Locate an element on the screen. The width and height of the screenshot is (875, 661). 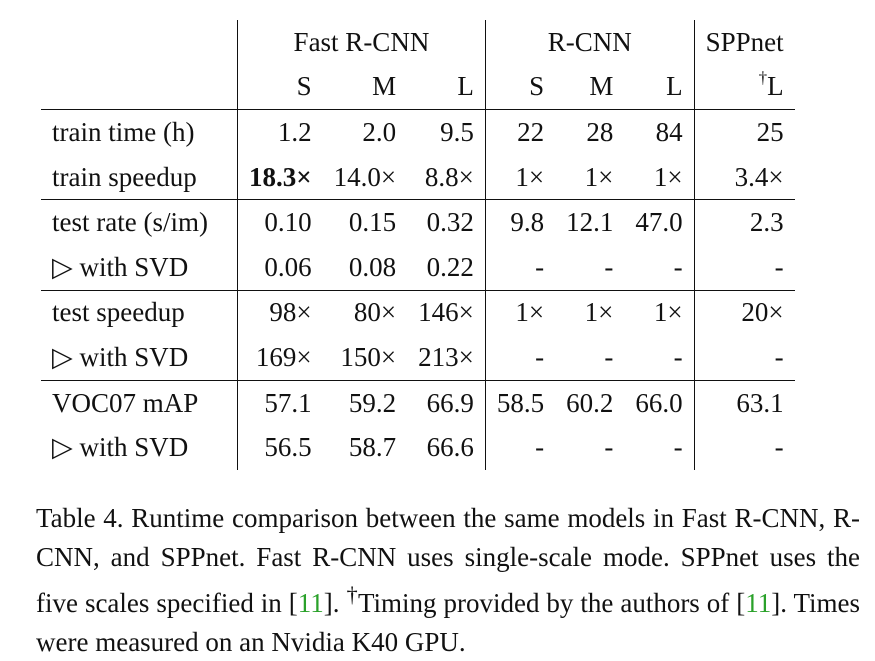
table-cell: 0.22 is located at coordinates (450, 266).